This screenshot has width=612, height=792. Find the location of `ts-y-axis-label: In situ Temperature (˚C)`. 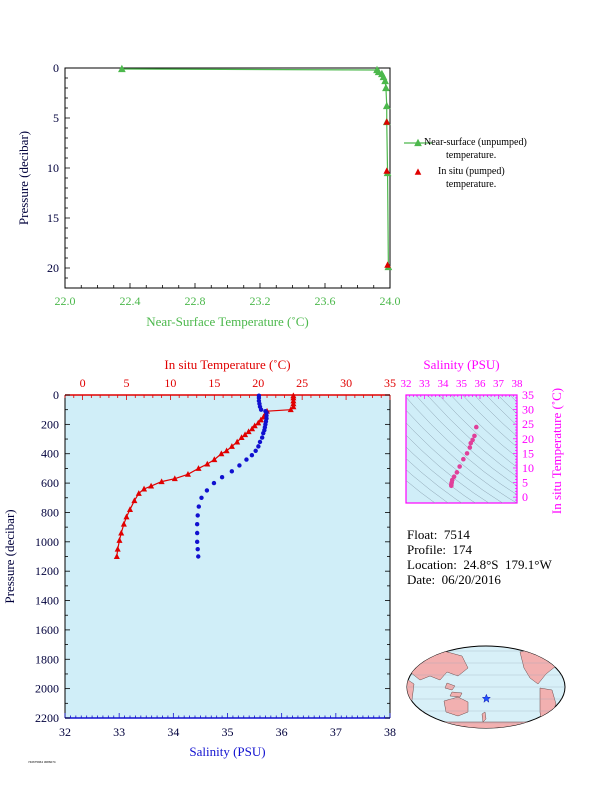

ts-y-axis-label: In situ Temperature (˚C) is located at coordinates (556, 451).